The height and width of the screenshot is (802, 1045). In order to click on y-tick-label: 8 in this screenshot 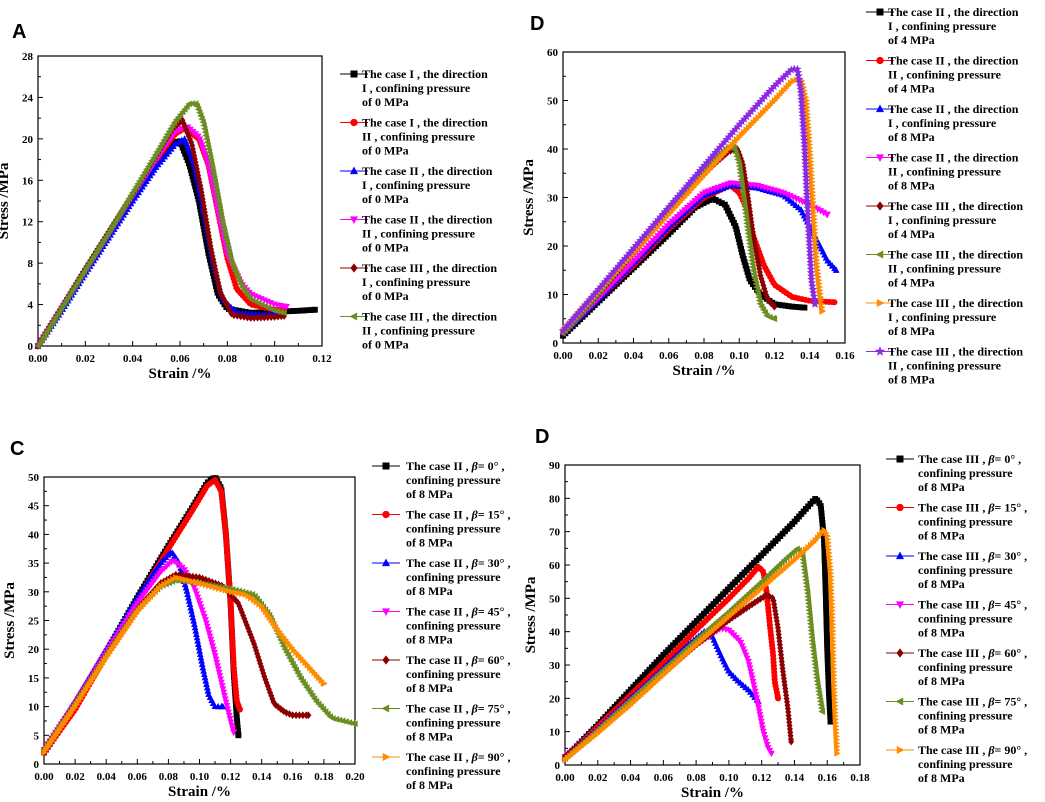, I will do `click(31, 264)`.